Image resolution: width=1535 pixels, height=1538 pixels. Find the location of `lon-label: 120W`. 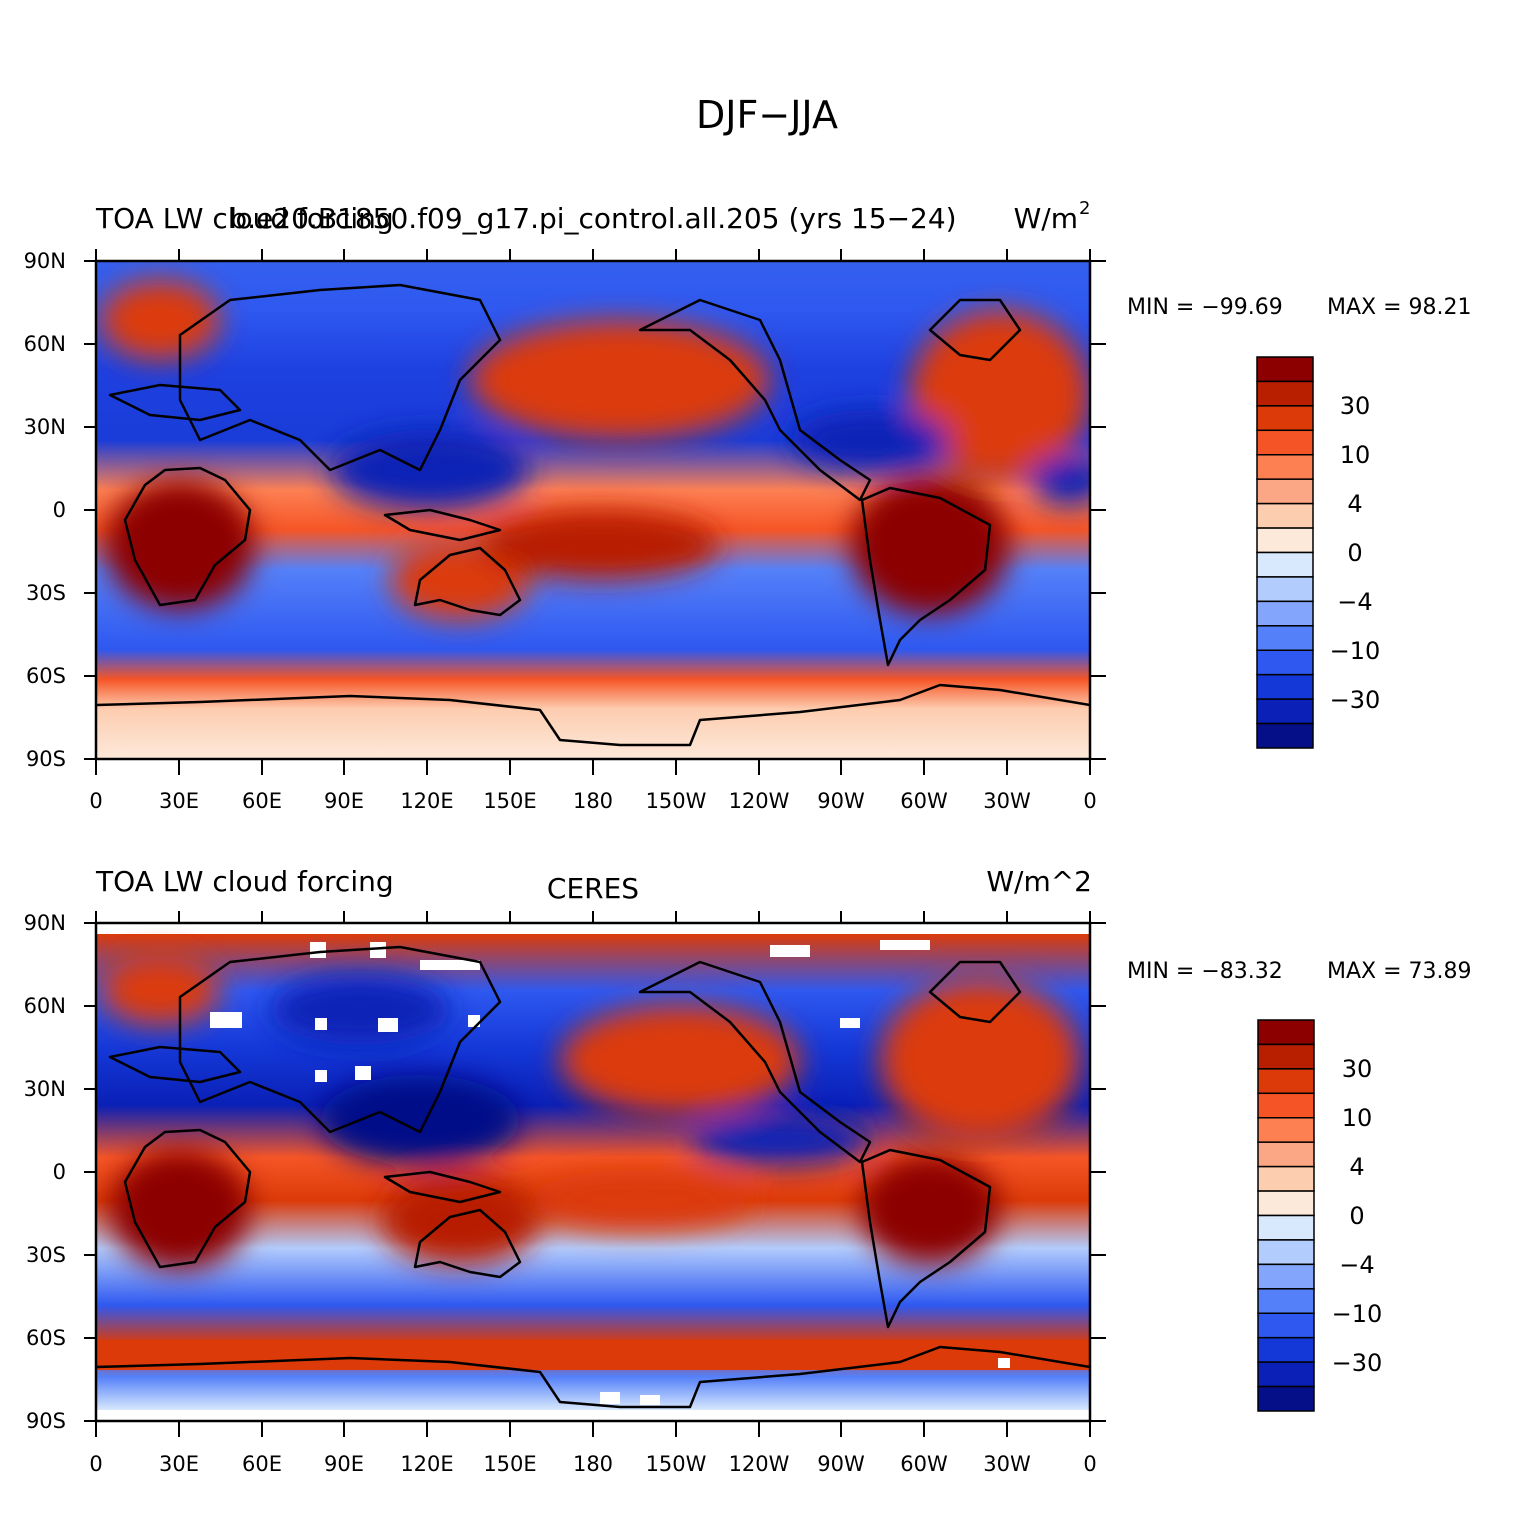

lon-label: 120W is located at coordinates (759, 1464).